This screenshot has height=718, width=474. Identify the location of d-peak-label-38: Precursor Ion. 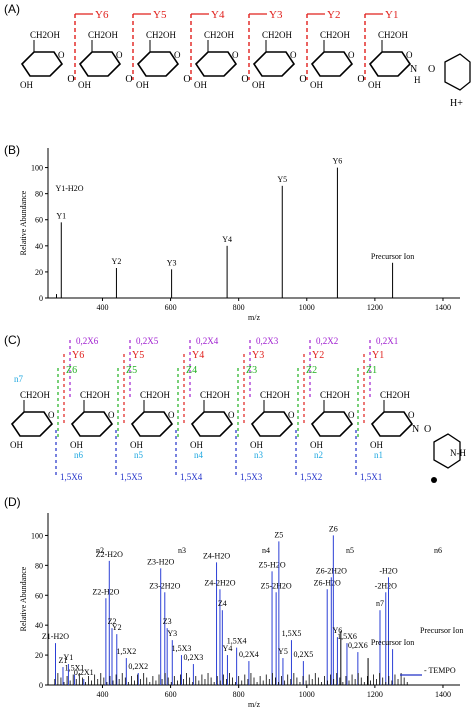
(392, 642).